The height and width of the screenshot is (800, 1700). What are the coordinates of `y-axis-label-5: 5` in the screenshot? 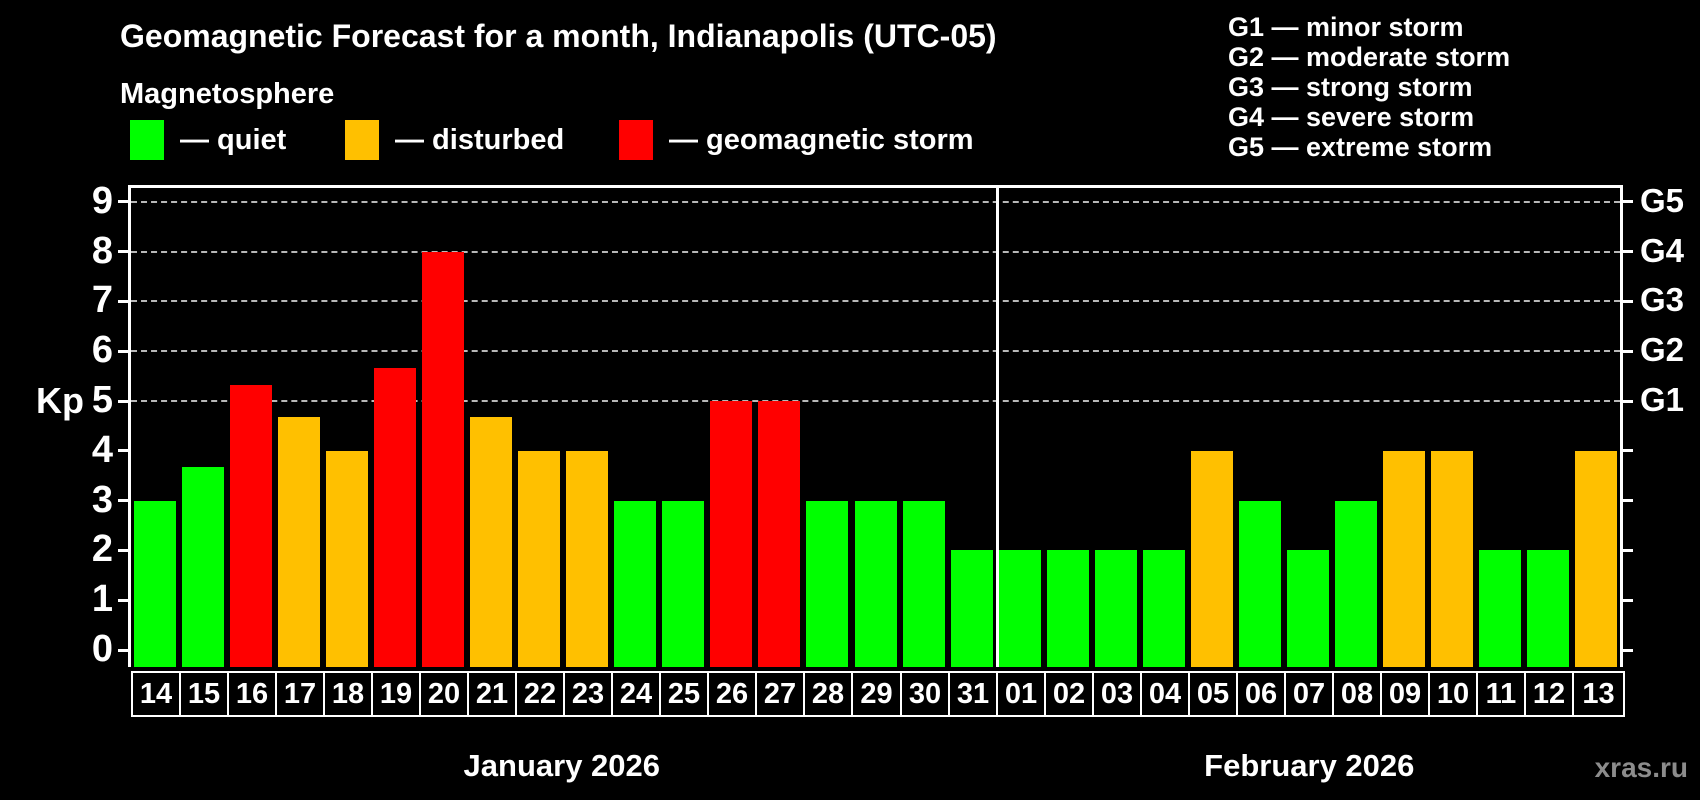 It's located at (102, 400).